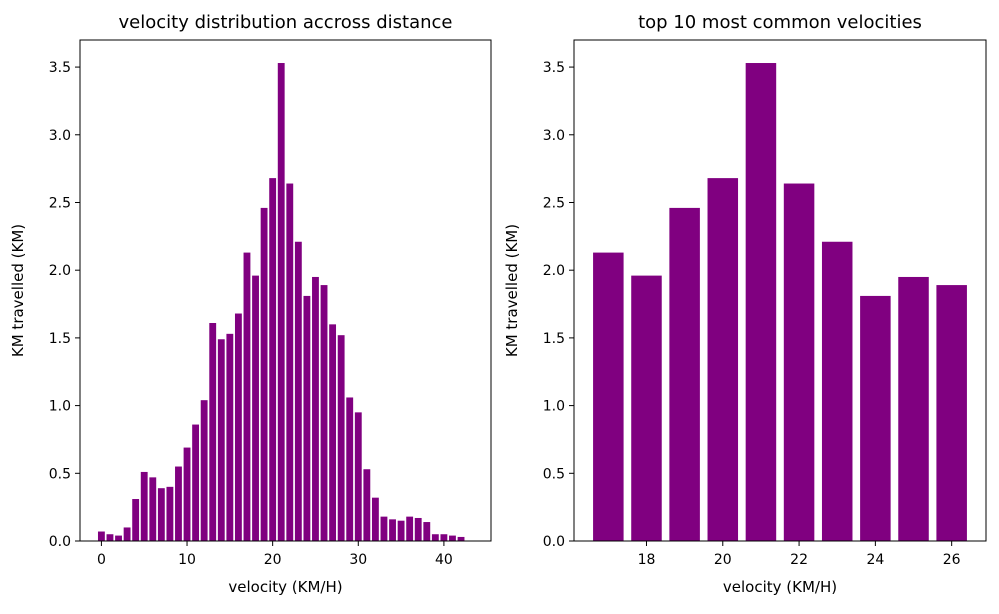 Image resolution: width=999 pixels, height=614 pixels. I want to click on left-chart-y-axis-ticks: 0.0 0.5 1.0 1.5 2.0 2.5 3.0 3.5, so click(64, 305).